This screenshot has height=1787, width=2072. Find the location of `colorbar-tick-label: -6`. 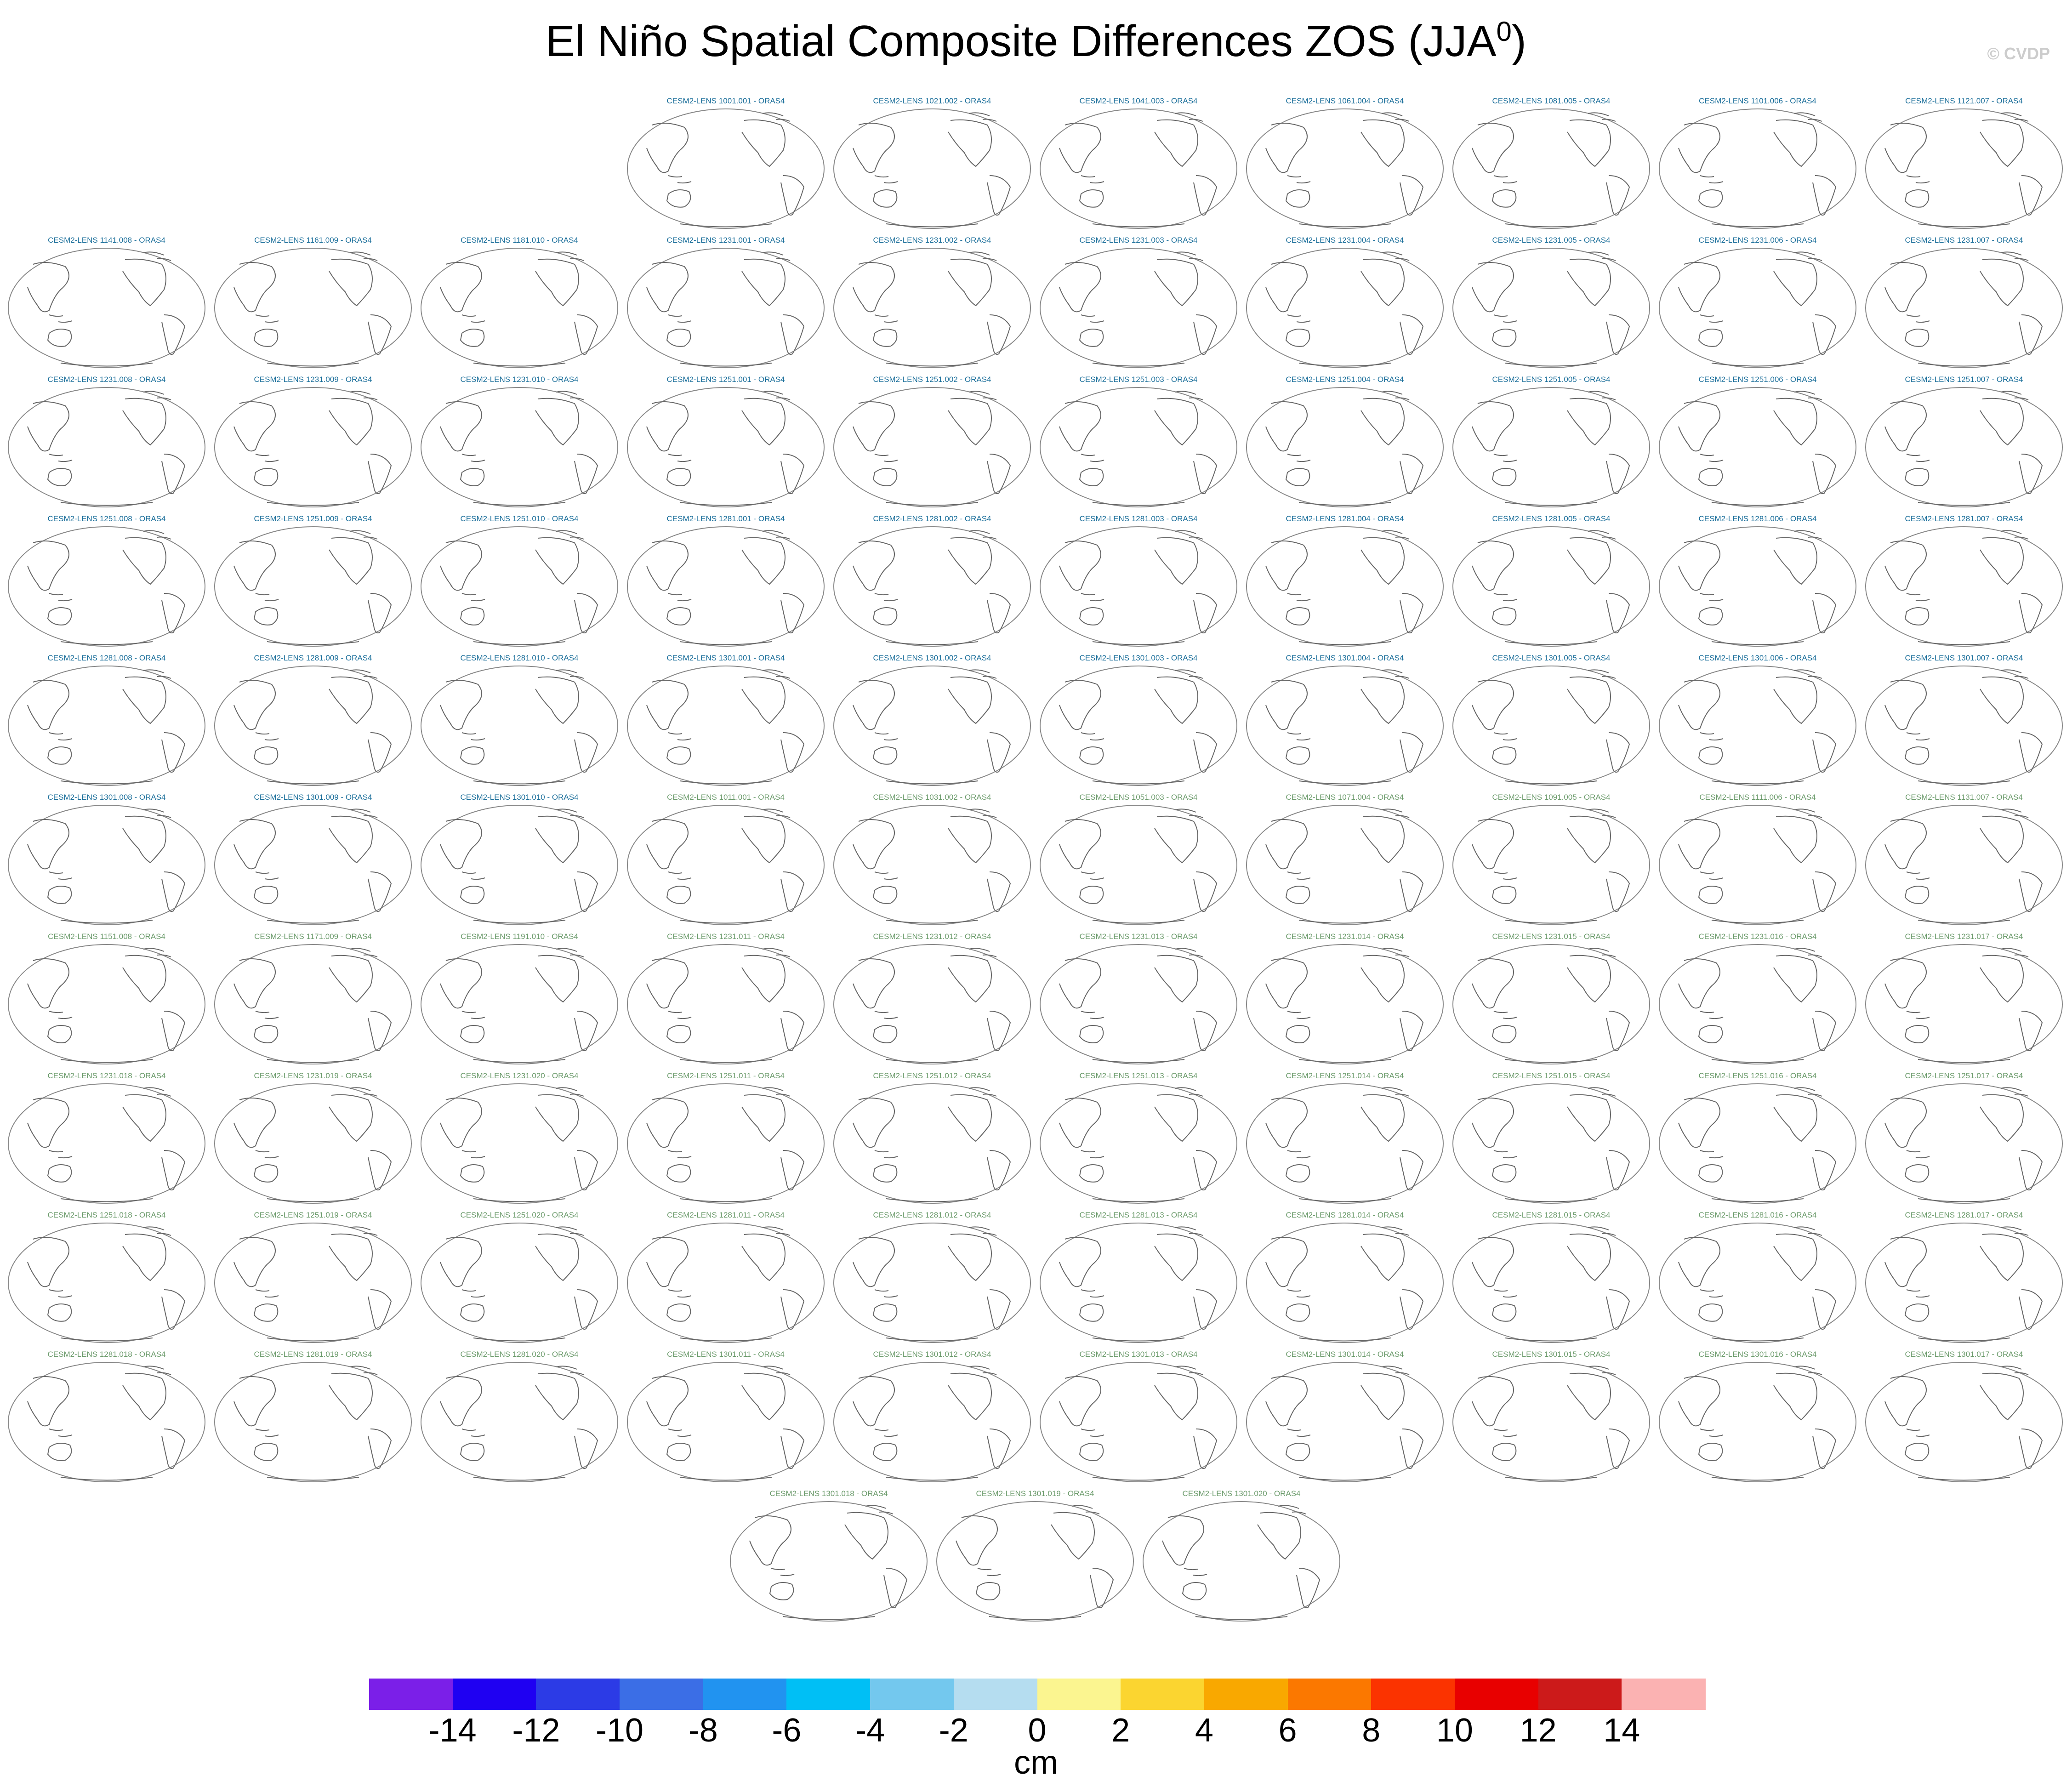

colorbar-tick-label: -6 is located at coordinates (787, 1731).